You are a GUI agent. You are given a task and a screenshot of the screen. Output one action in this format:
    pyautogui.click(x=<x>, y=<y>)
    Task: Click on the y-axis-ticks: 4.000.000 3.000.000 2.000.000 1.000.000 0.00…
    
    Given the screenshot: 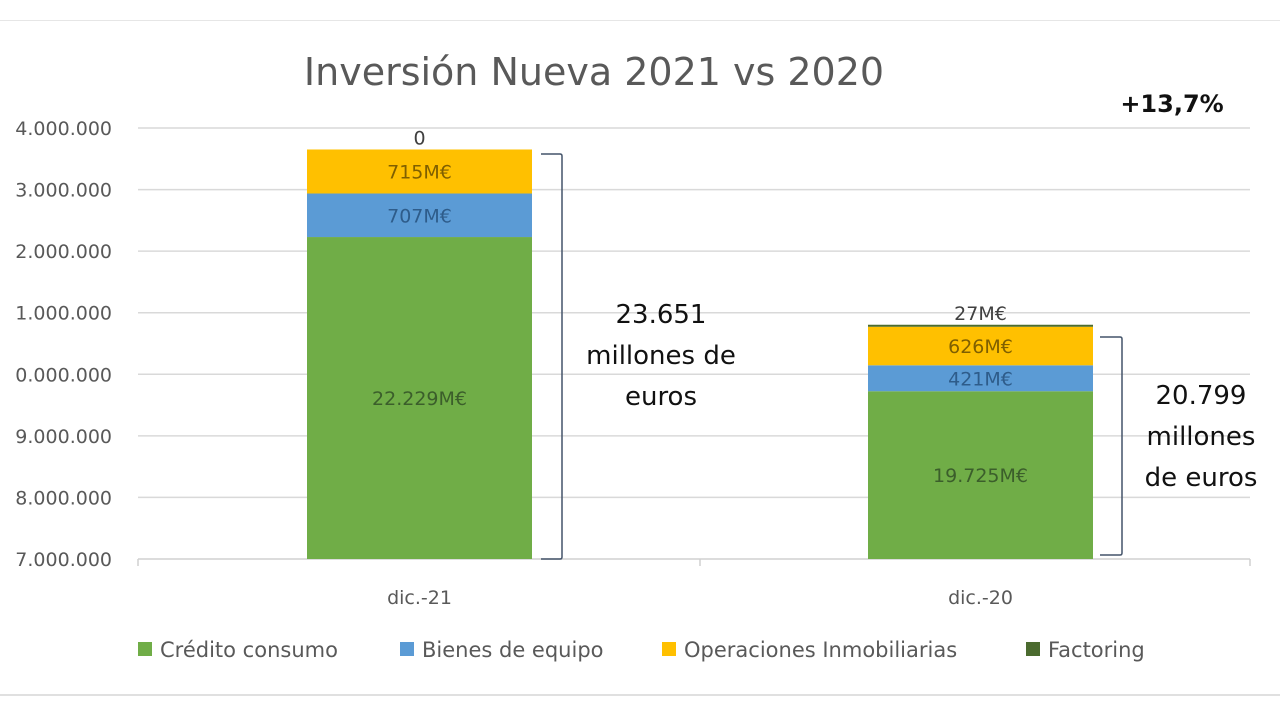 What is the action you would take?
    pyautogui.click(x=63, y=344)
    